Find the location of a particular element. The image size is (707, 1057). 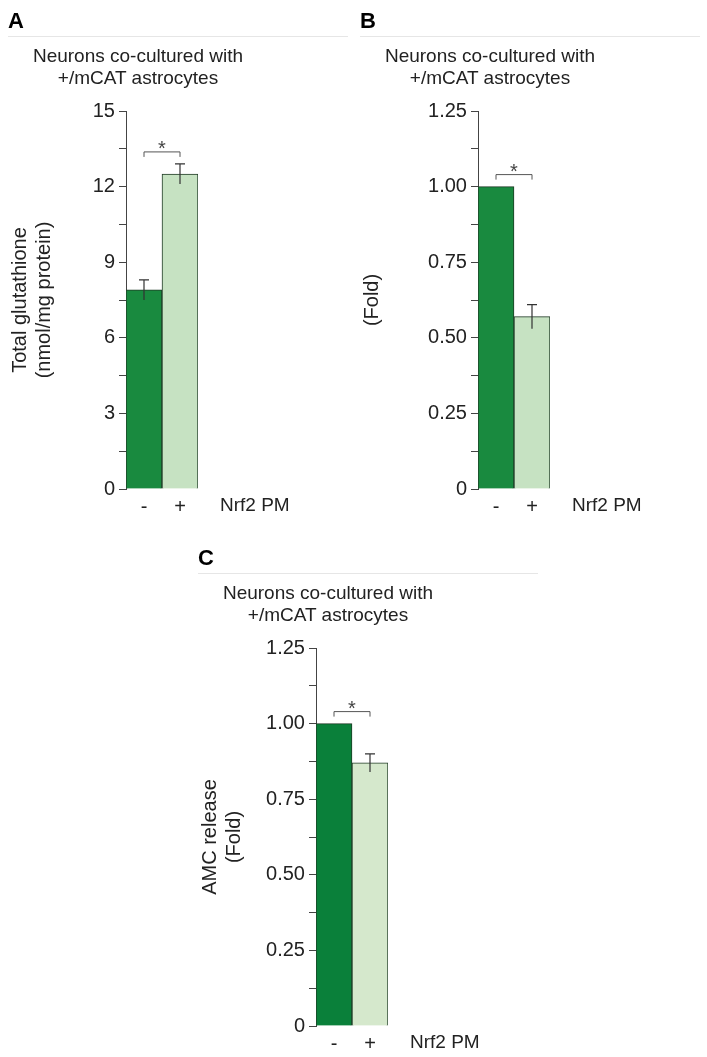

y-axis-title: AMC release (Fold) is located at coordinates (220, 837).